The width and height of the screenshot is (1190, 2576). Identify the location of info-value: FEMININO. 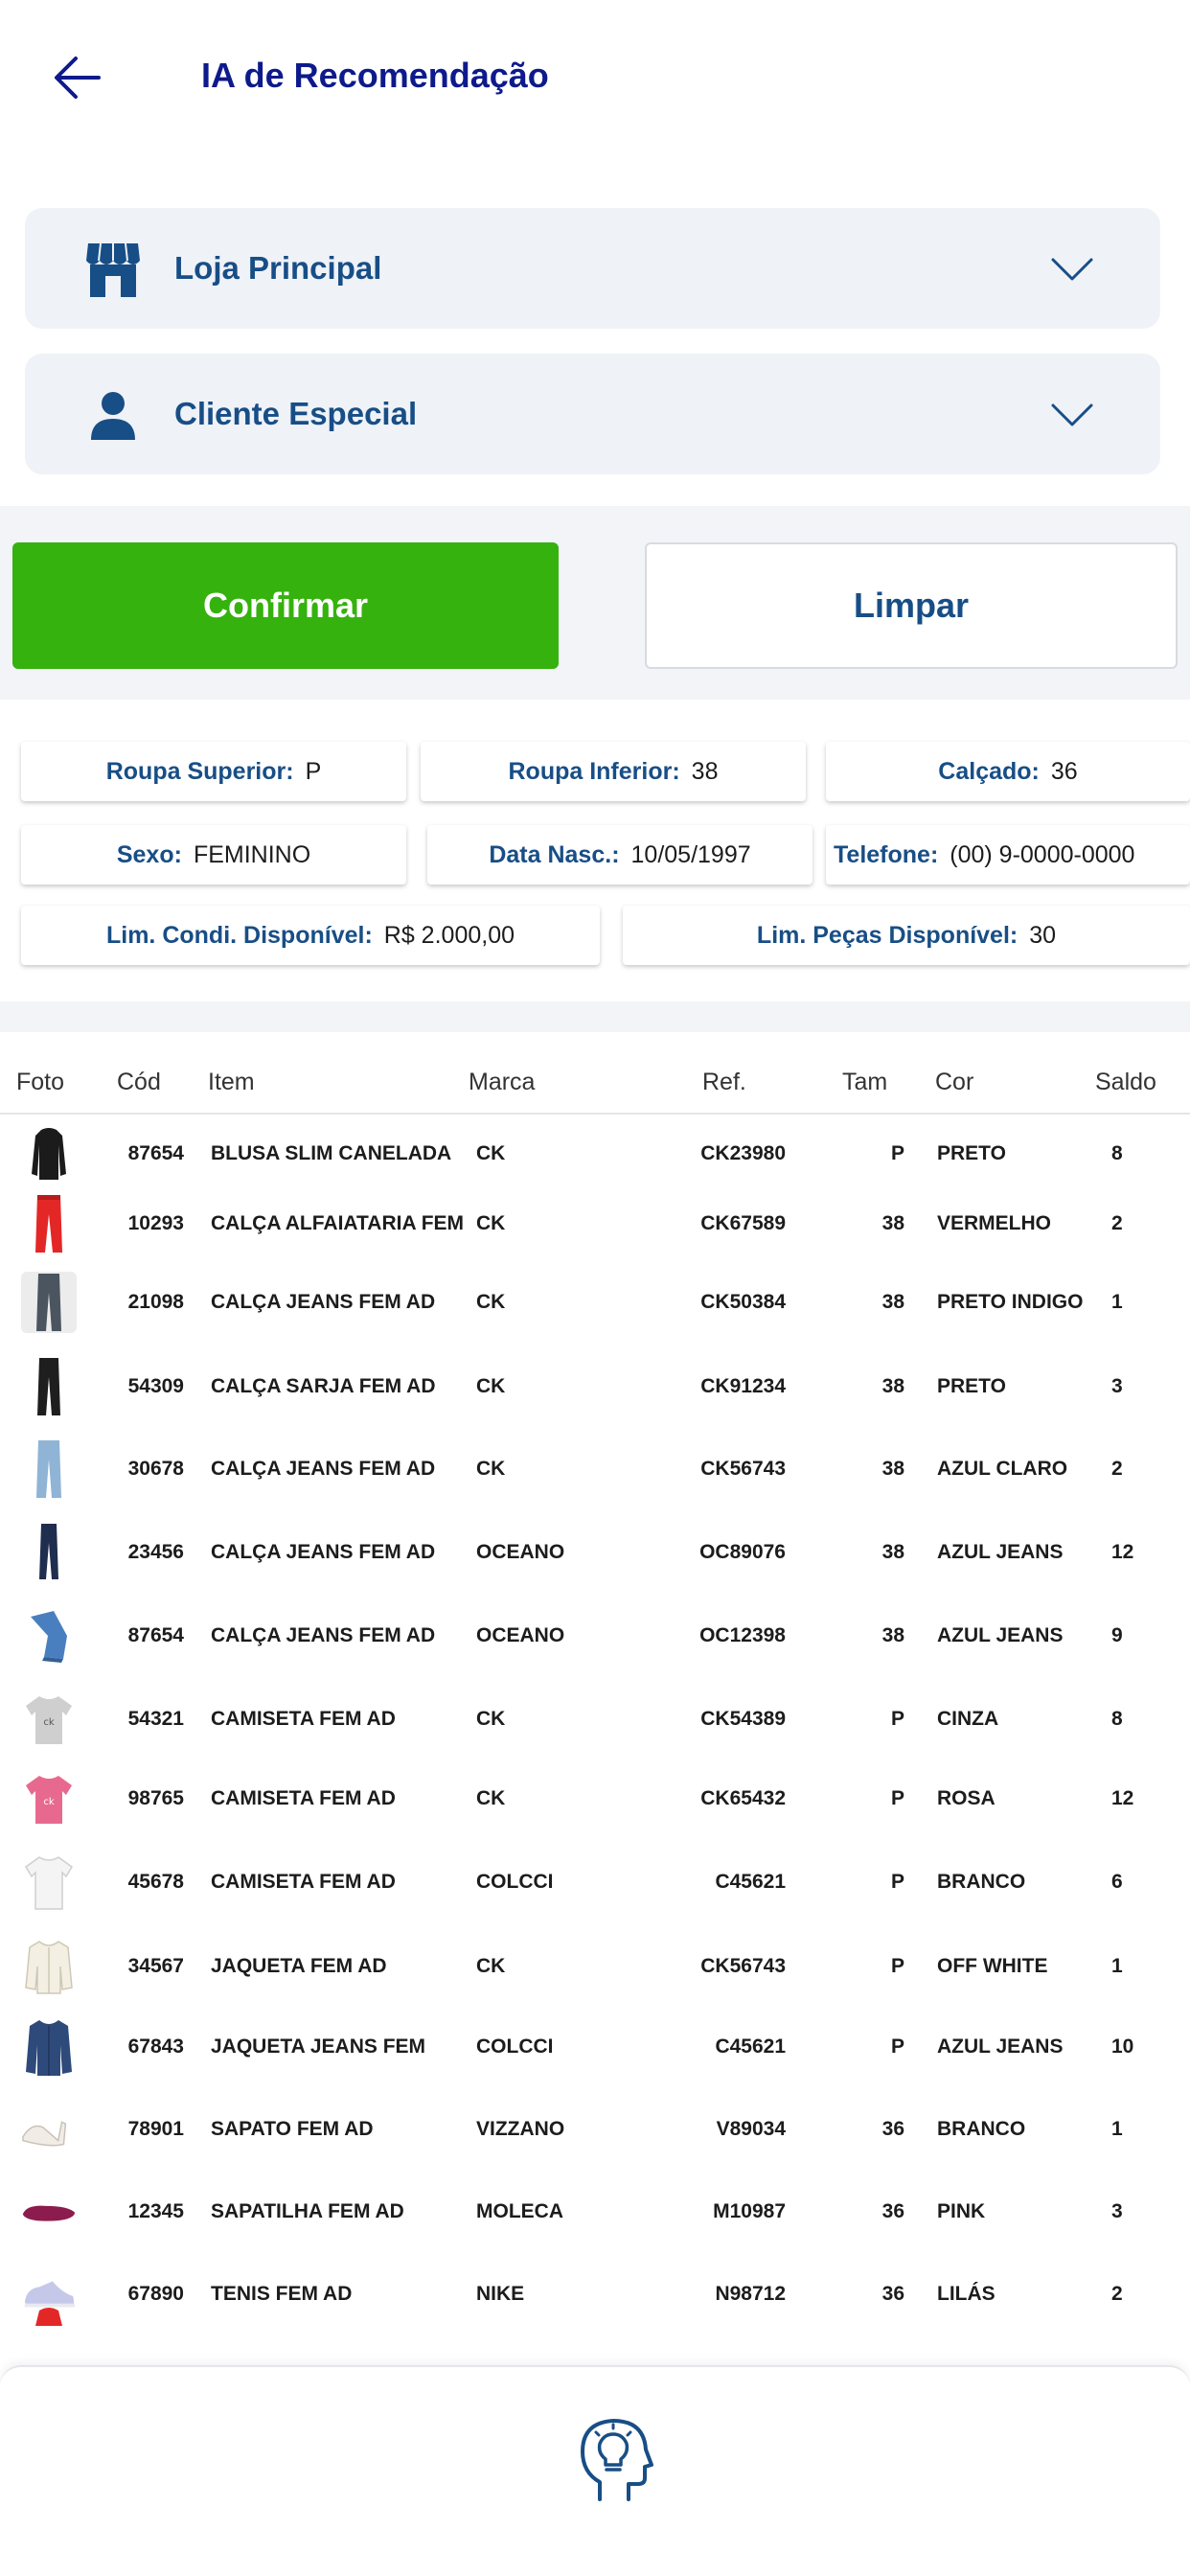
(252, 854).